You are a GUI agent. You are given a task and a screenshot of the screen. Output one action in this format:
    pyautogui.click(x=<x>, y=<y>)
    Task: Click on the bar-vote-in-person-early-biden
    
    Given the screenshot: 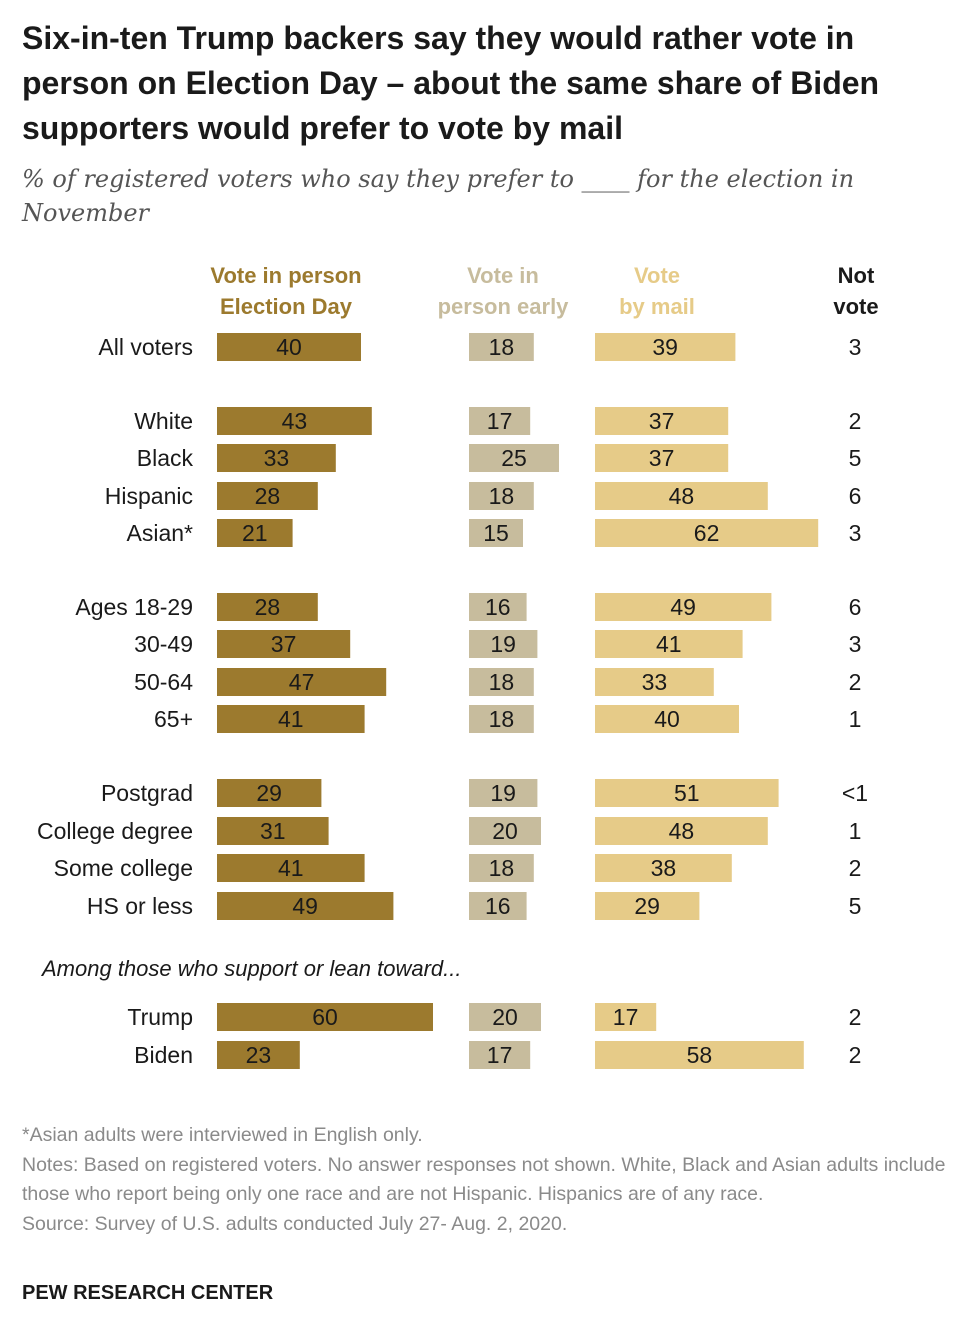 What is the action you would take?
    pyautogui.click(x=500, y=1055)
    